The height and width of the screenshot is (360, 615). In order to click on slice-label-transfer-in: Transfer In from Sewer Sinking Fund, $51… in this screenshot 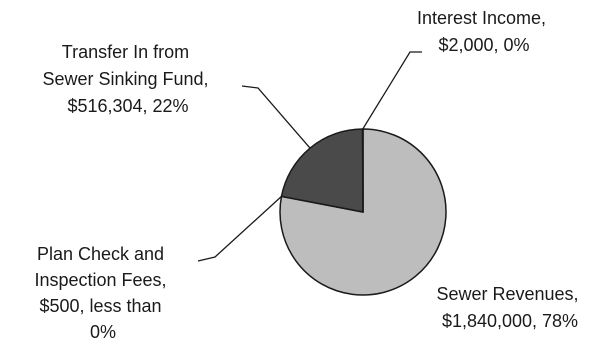, I will do `click(127, 79)`.